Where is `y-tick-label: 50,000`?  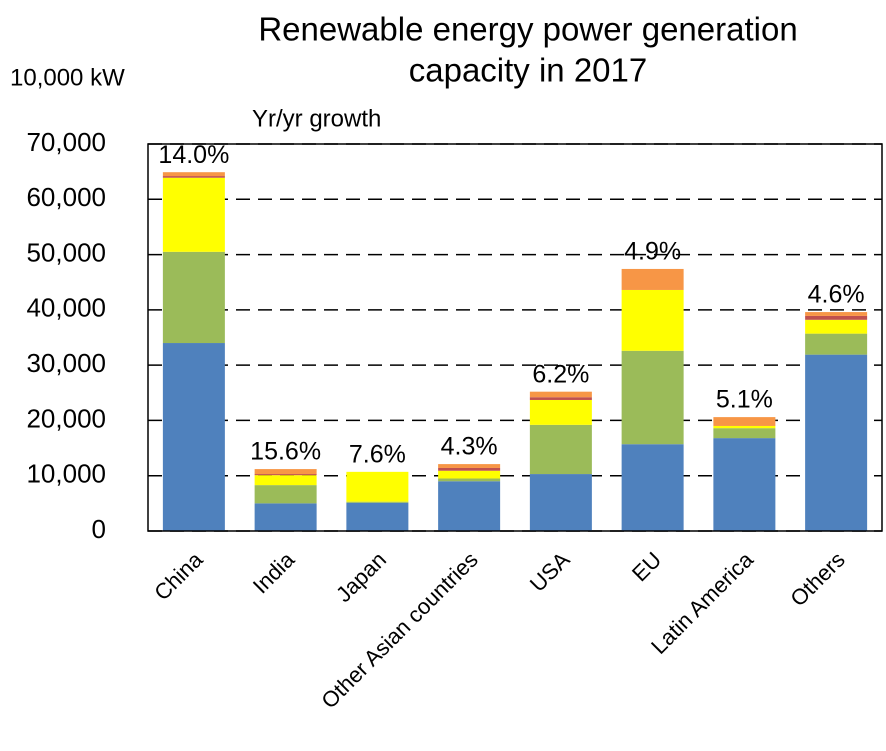 y-tick-label: 50,000 is located at coordinates (66, 252).